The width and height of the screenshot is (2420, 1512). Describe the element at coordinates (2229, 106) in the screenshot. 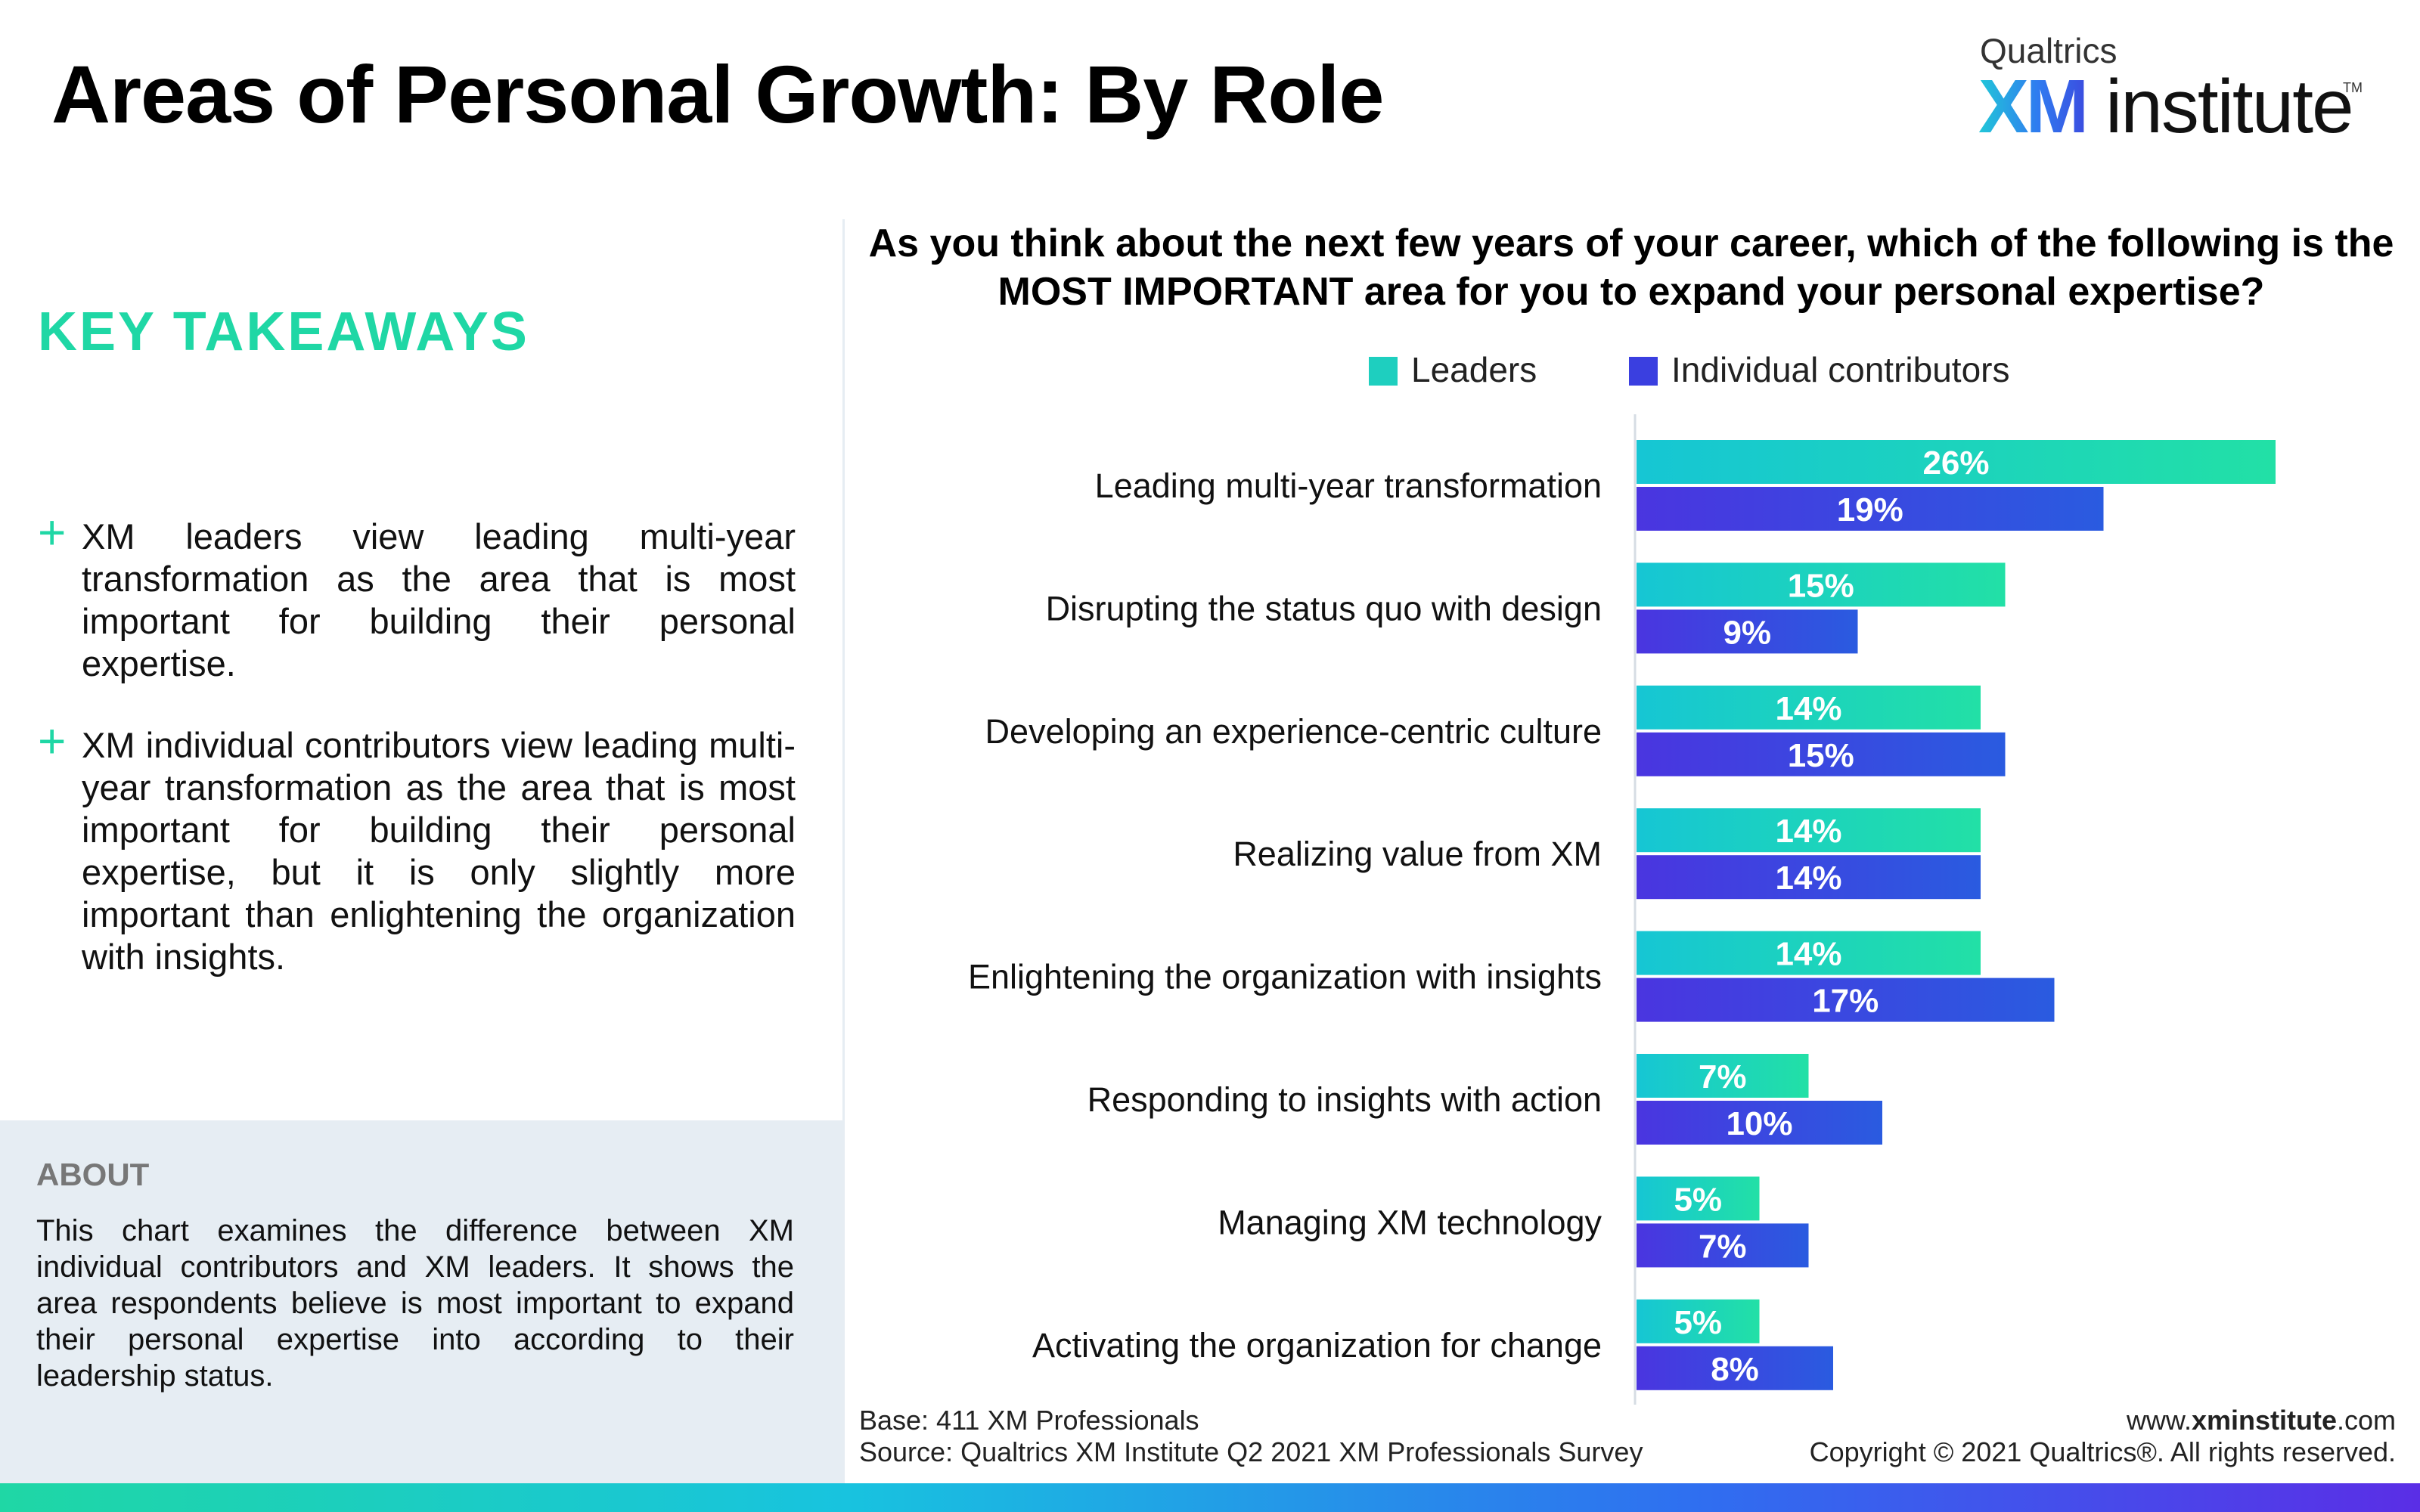

I see `logo-institute-text: institute` at that location.